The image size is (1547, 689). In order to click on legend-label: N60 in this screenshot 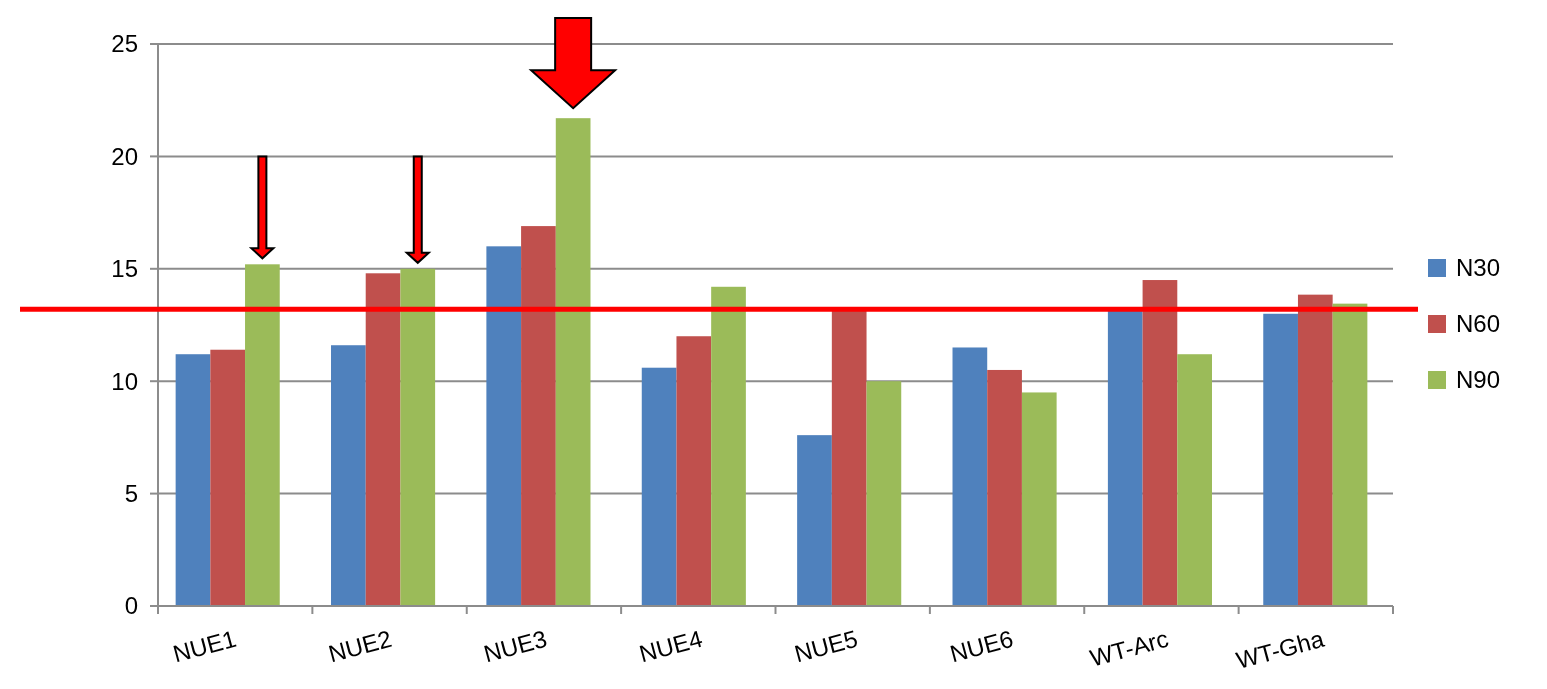, I will do `click(1478, 324)`.